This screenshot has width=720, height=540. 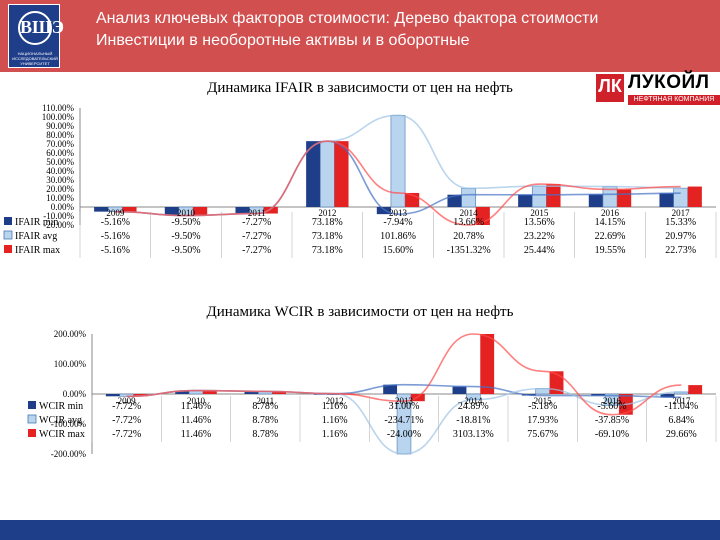 What do you see at coordinates (404, 401) in the screenshot?
I see `wcir-category-label: 2013` at bounding box center [404, 401].